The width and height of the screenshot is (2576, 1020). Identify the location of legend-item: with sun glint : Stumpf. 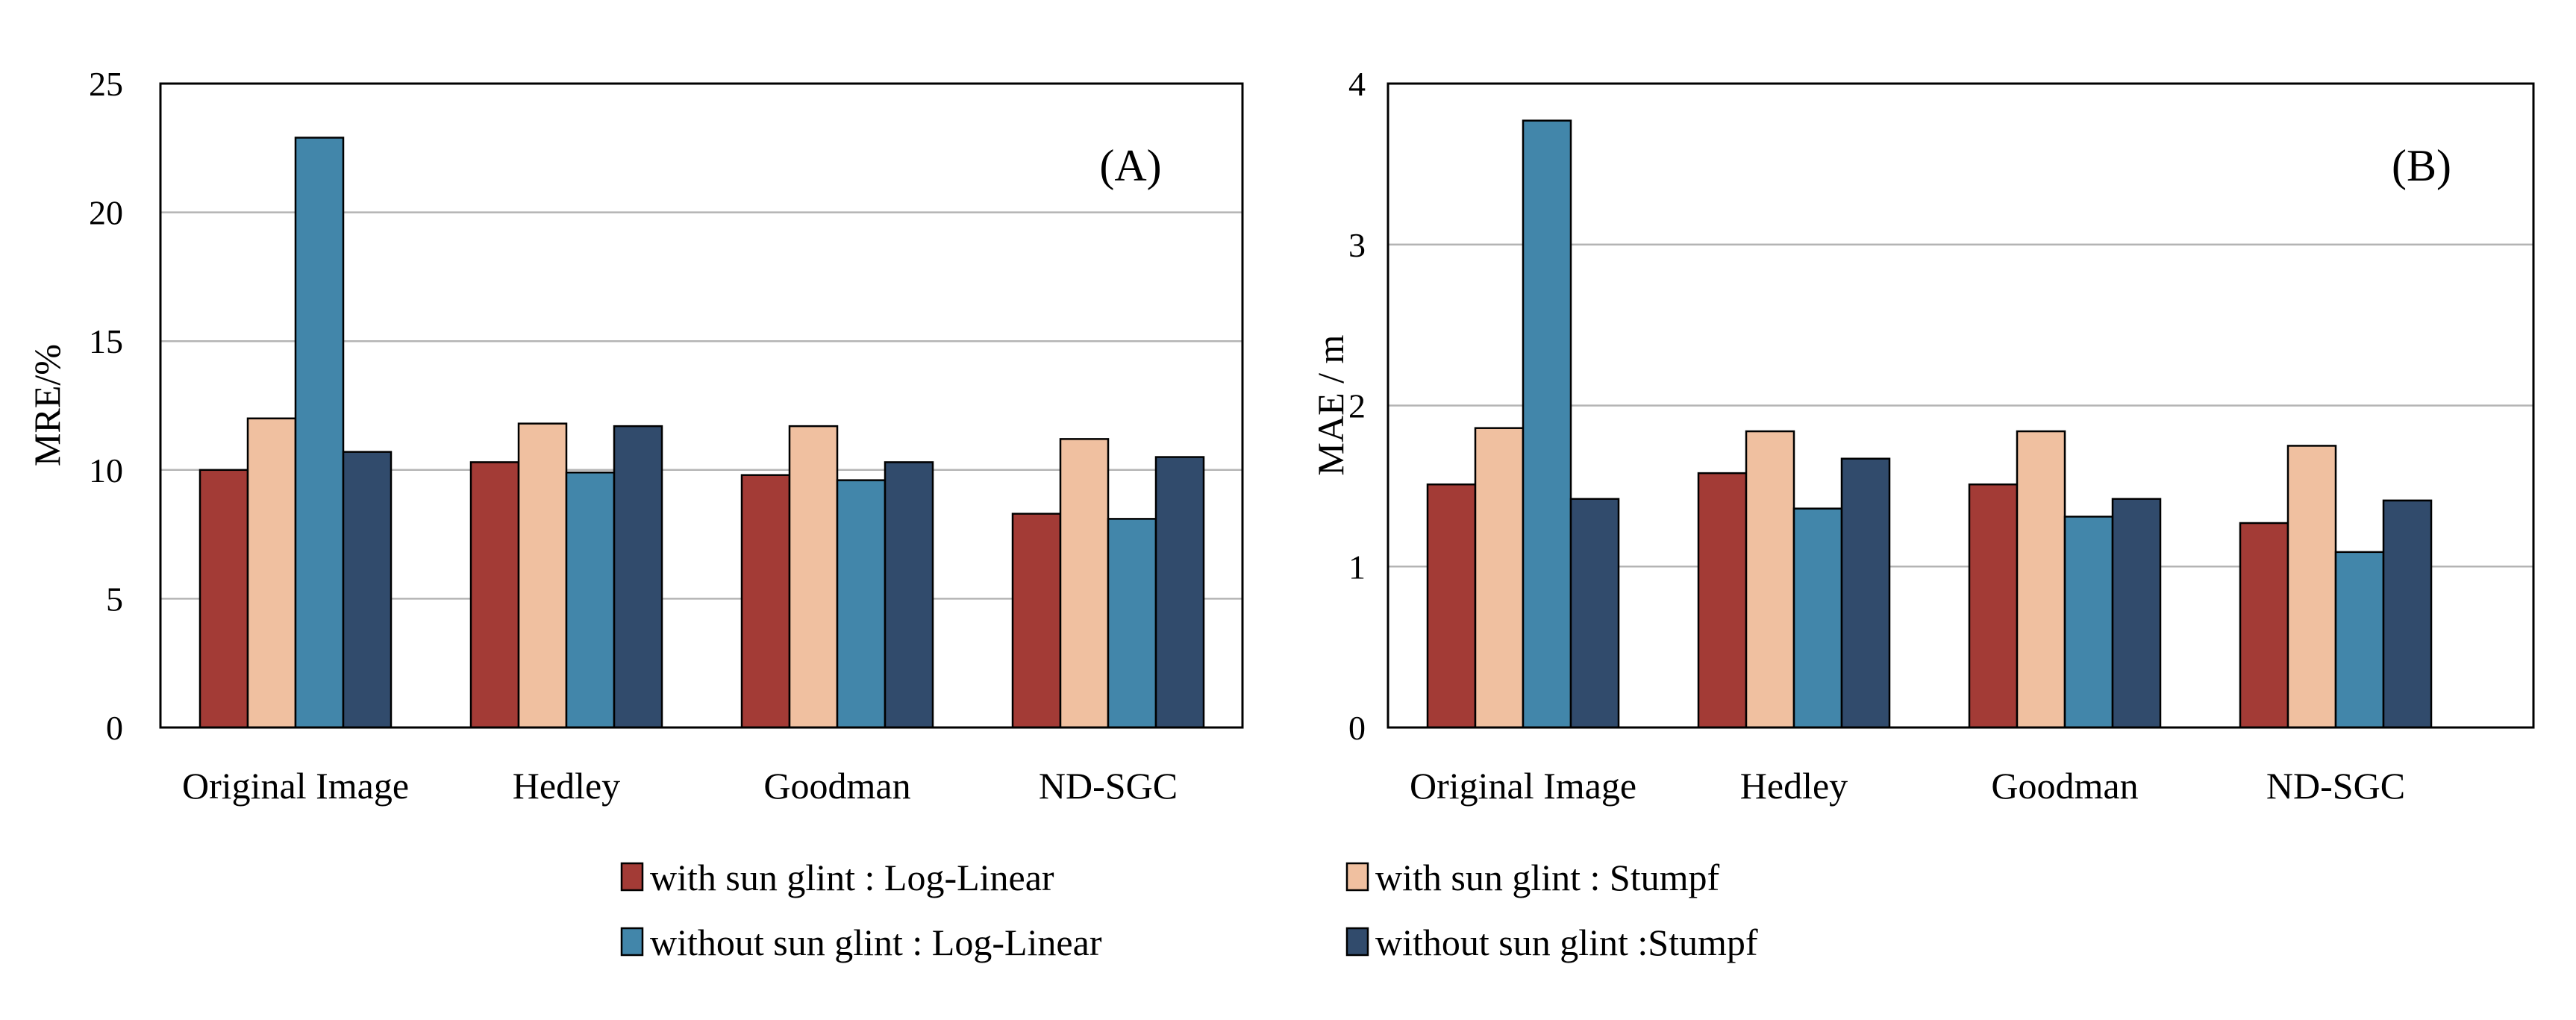
(1532, 877).